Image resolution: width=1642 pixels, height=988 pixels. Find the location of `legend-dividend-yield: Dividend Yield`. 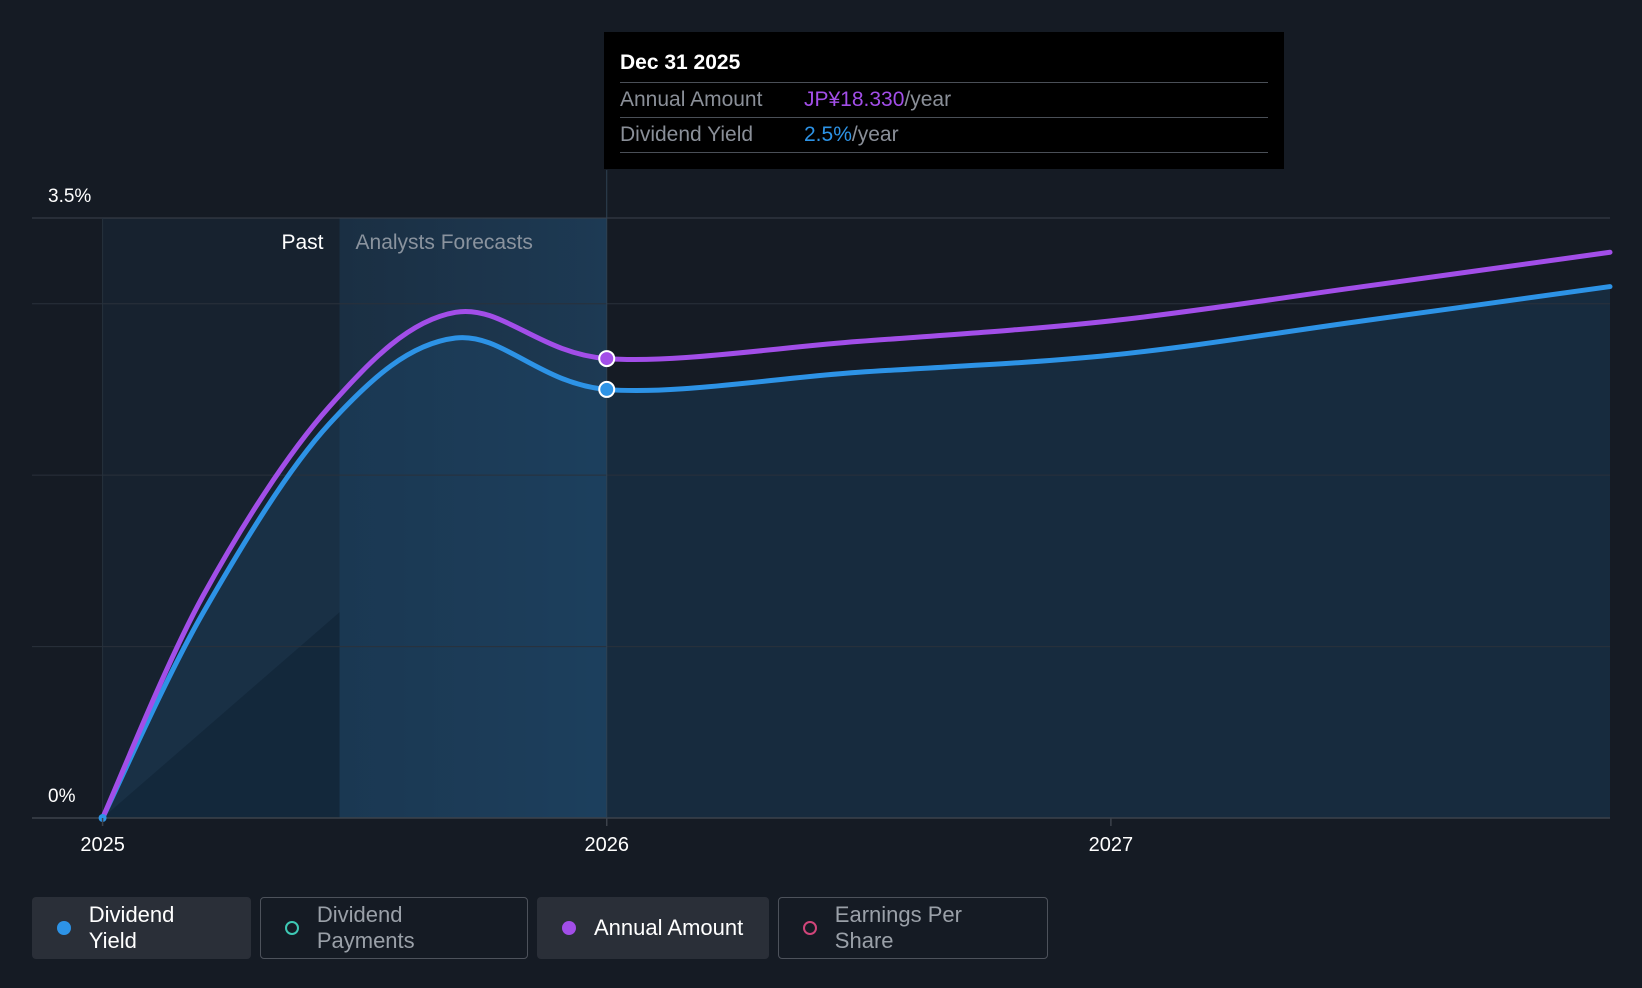

legend-dividend-yield: Dividend Yield is located at coordinates (141, 928).